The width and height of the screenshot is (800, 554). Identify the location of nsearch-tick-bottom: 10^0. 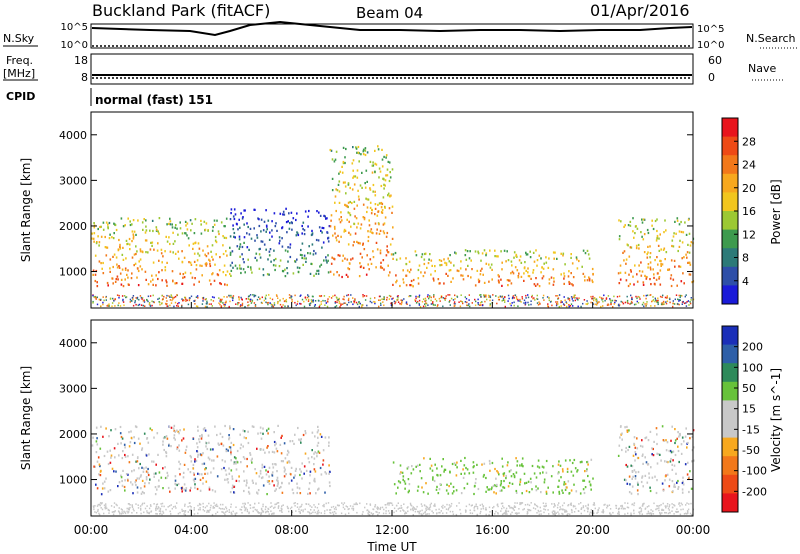
(710, 45).